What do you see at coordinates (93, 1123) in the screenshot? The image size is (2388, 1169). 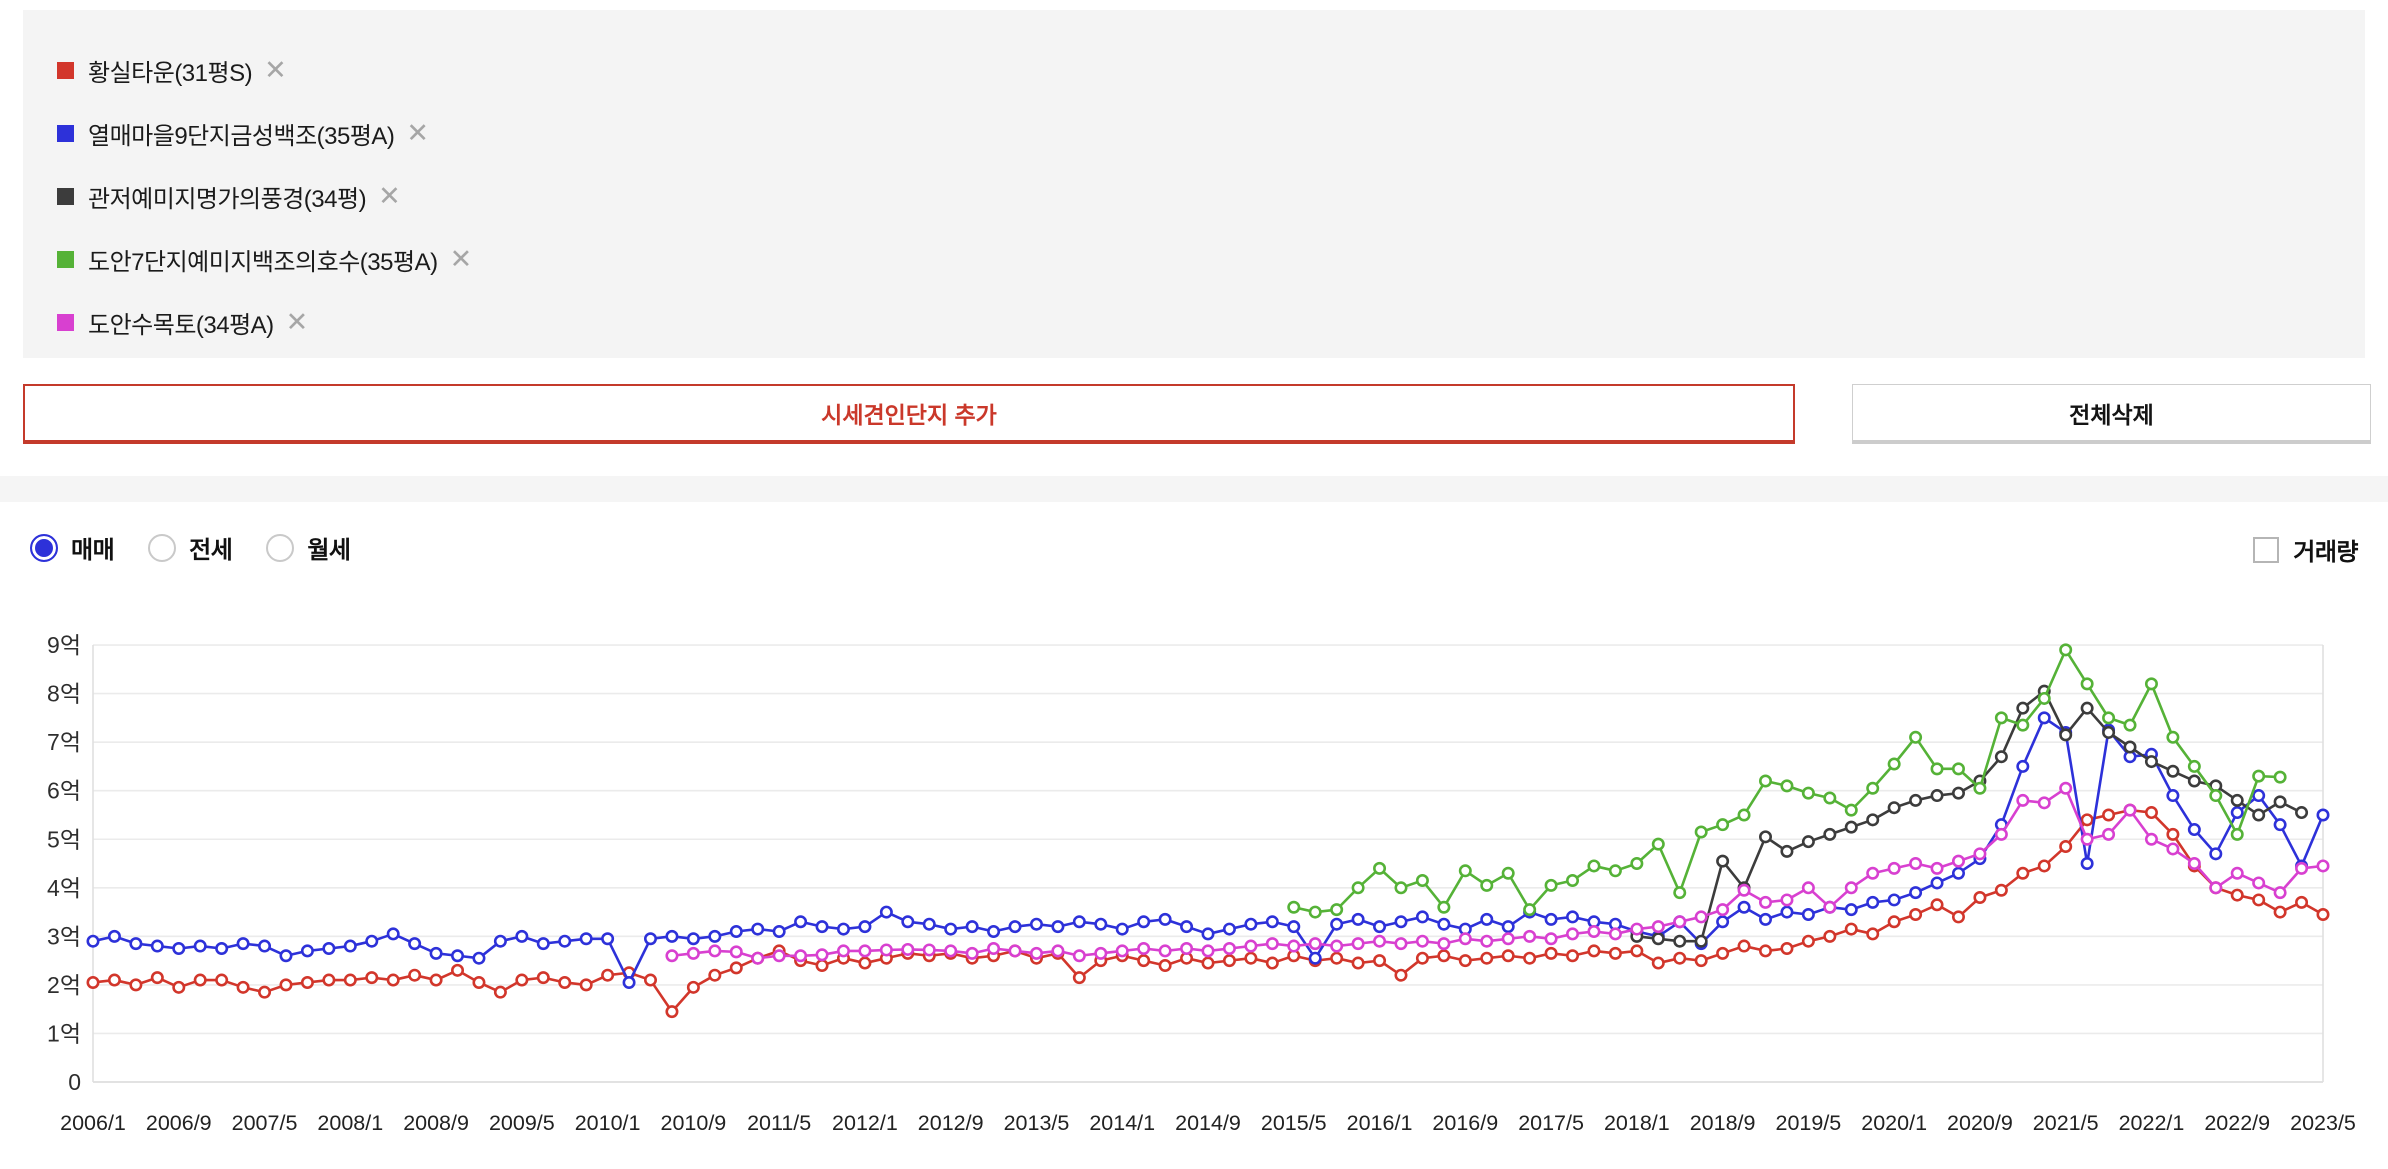 I see `x-axis-tick-label: 2006/1` at bounding box center [93, 1123].